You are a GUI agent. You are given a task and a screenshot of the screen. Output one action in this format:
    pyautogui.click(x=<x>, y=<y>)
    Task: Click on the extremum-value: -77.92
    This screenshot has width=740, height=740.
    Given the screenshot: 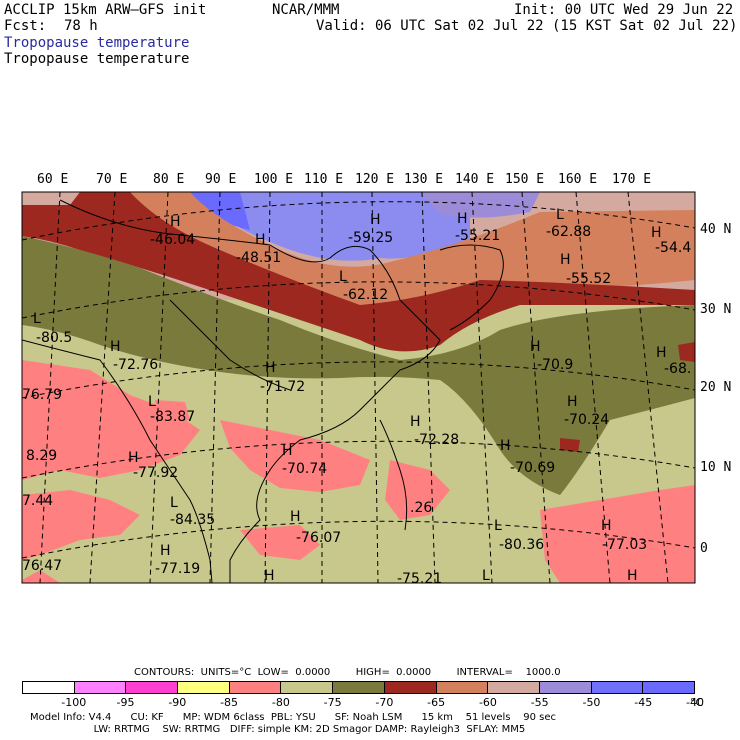 What is the action you would take?
    pyautogui.click(x=155, y=473)
    